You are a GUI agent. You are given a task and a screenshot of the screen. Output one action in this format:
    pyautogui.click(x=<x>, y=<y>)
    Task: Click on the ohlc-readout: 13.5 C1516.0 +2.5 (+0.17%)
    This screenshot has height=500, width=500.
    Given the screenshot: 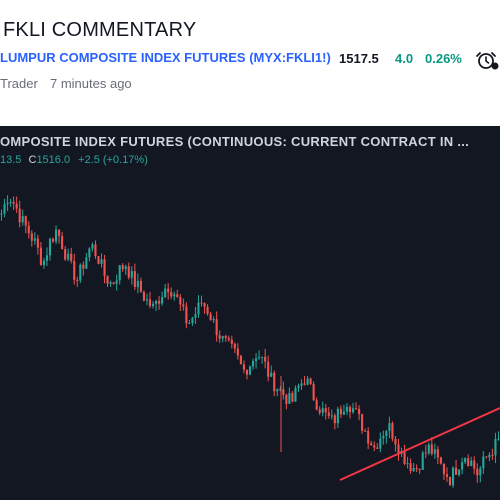 What is the action you would take?
    pyautogui.click(x=74, y=160)
    